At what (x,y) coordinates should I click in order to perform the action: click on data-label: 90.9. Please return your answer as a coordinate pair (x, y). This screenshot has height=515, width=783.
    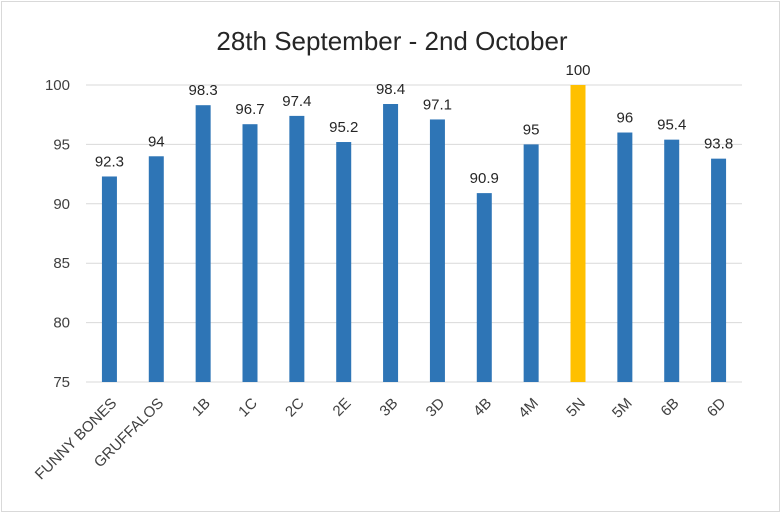
    Looking at the image, I should click on (484, 178).